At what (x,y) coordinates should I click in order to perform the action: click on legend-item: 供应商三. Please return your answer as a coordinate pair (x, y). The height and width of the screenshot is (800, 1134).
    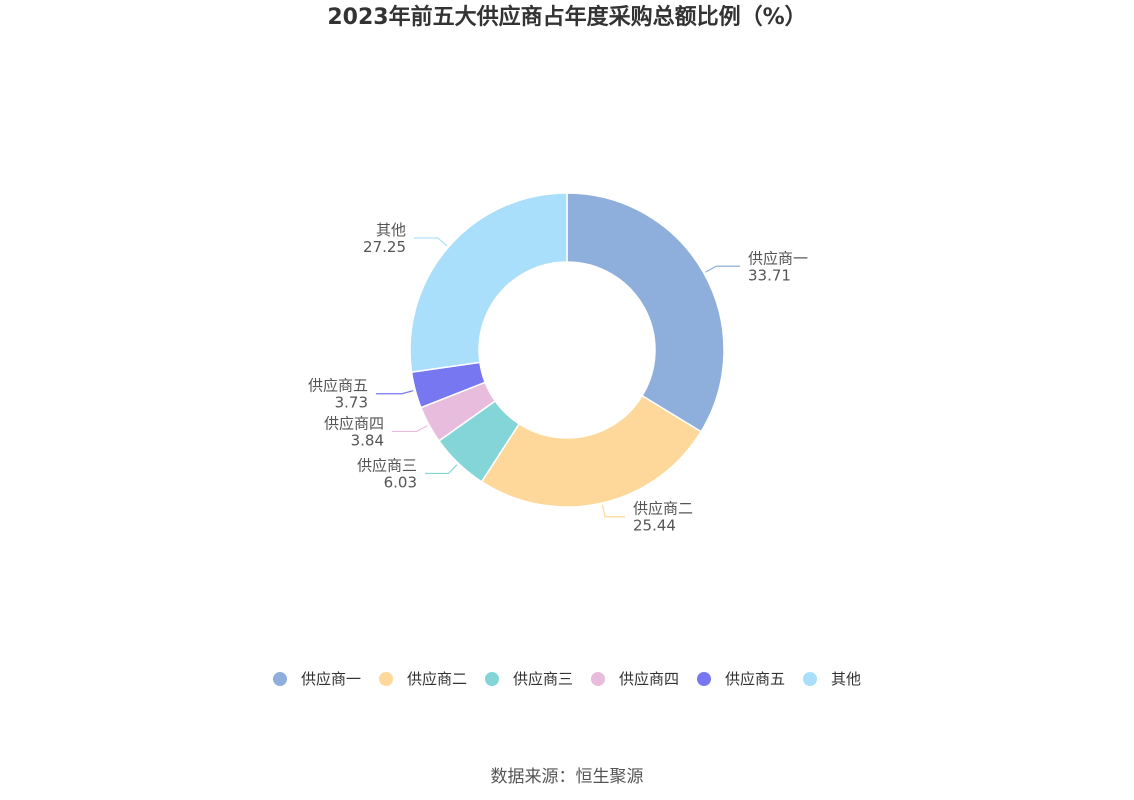
    Looking at the image, I should click on (528, 678).